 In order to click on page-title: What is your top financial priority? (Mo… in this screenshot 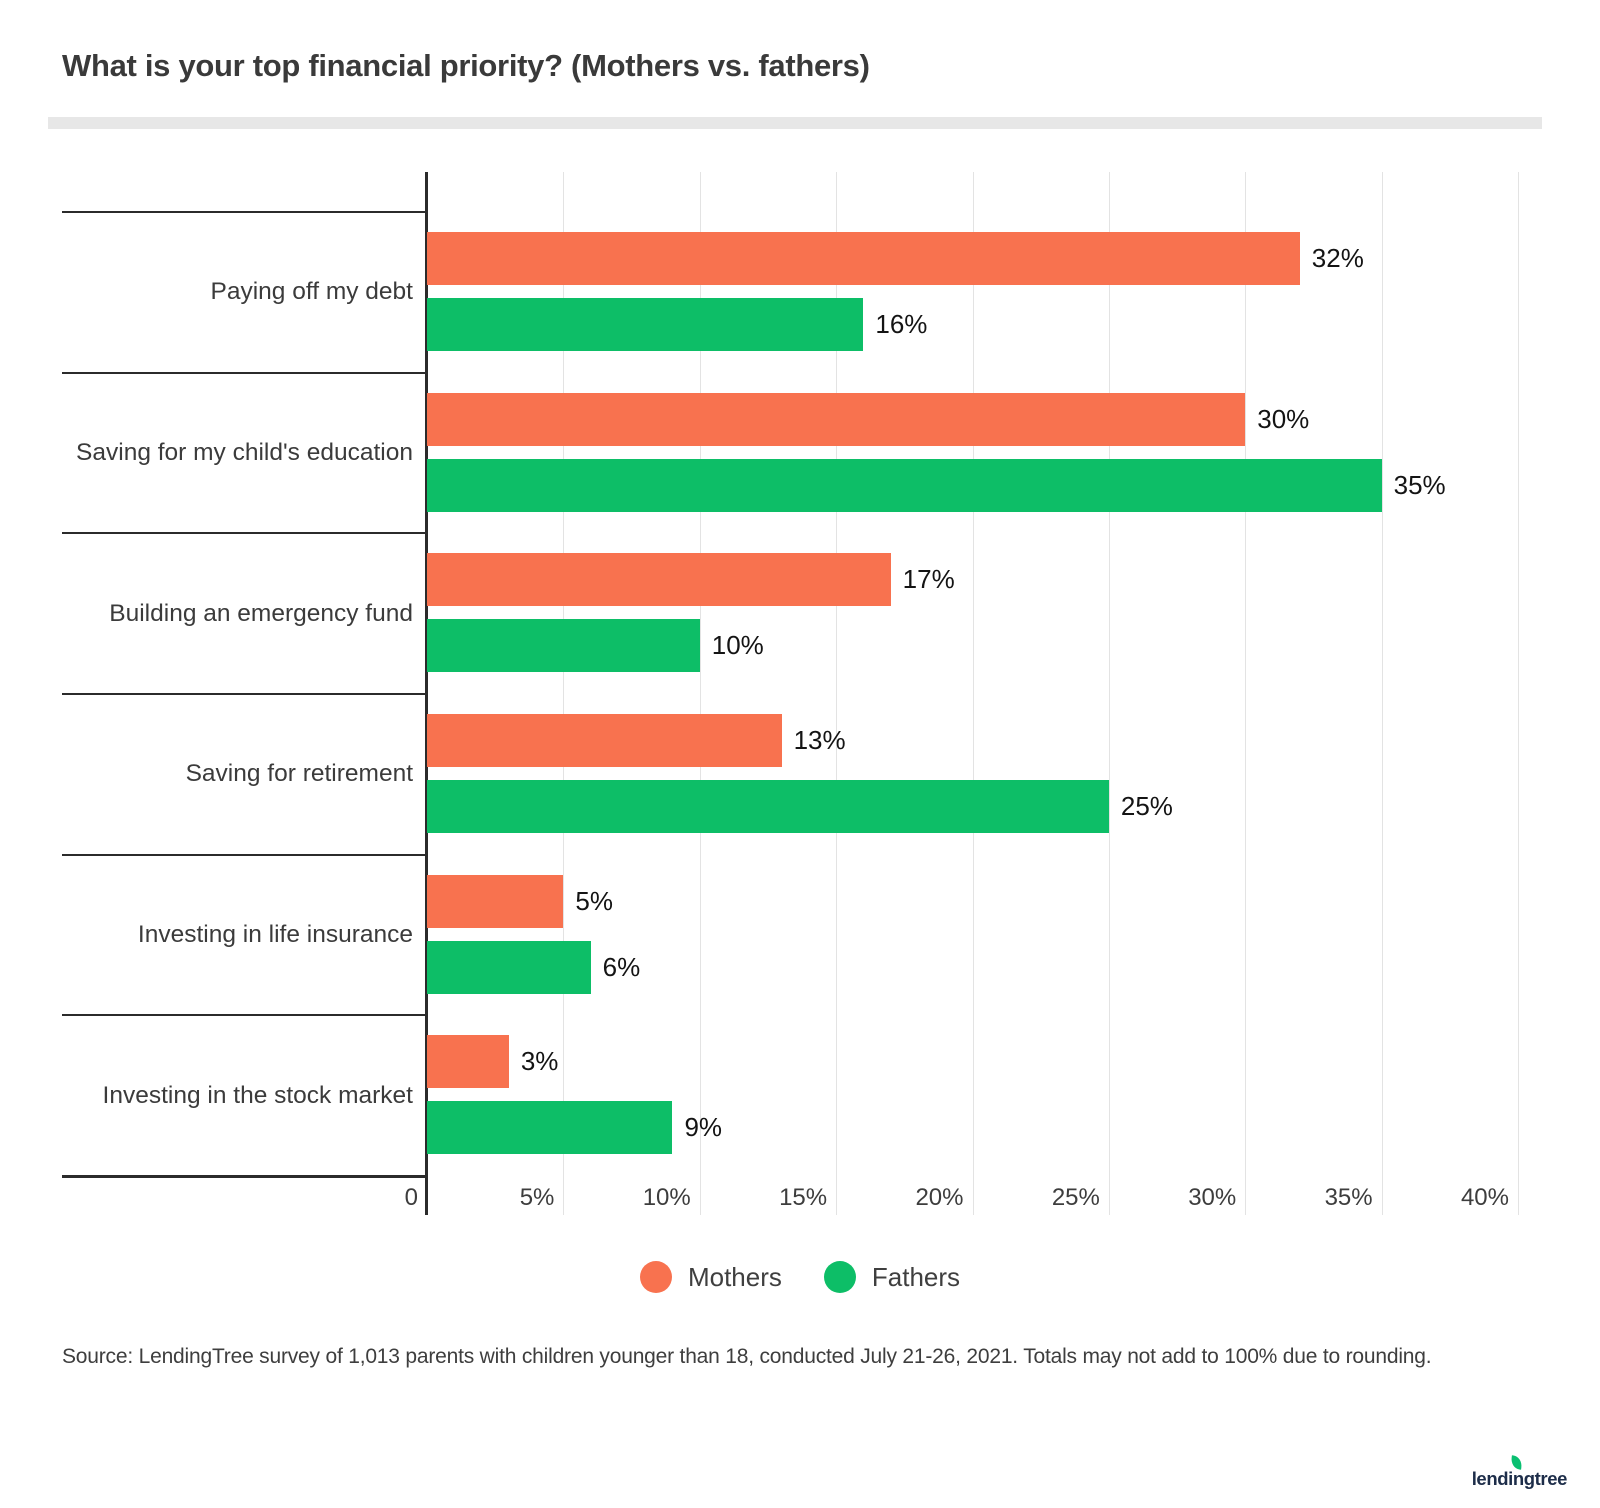, I will do `click(466, 65)`.